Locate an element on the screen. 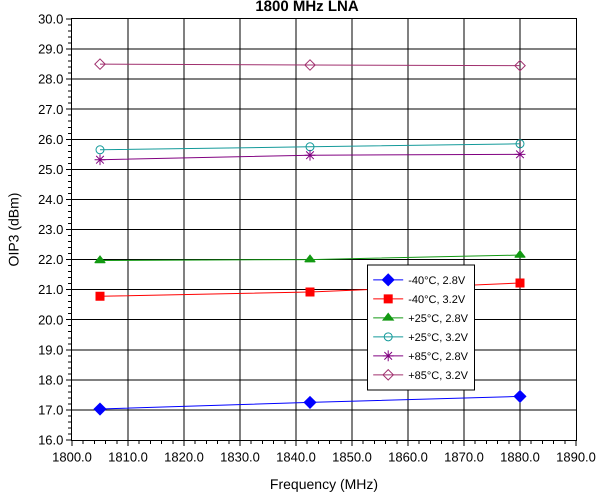 This screenshot has width=614, height=501. x-tick-label: 1830.0 is located at coordinates (240, 457).